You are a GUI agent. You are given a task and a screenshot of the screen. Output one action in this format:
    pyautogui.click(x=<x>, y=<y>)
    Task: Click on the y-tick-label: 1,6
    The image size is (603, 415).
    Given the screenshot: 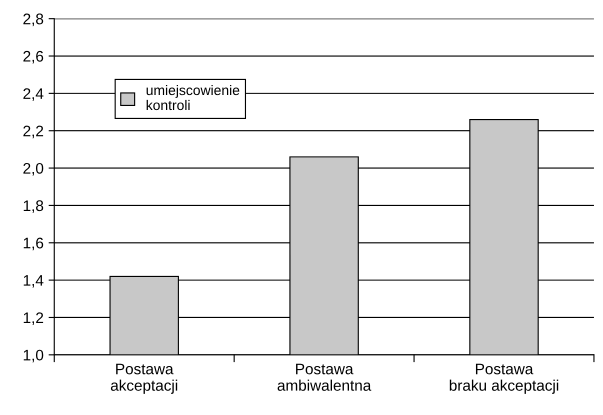 What is the action you would take?
    pyautogui.click(x=34, y=244)
    